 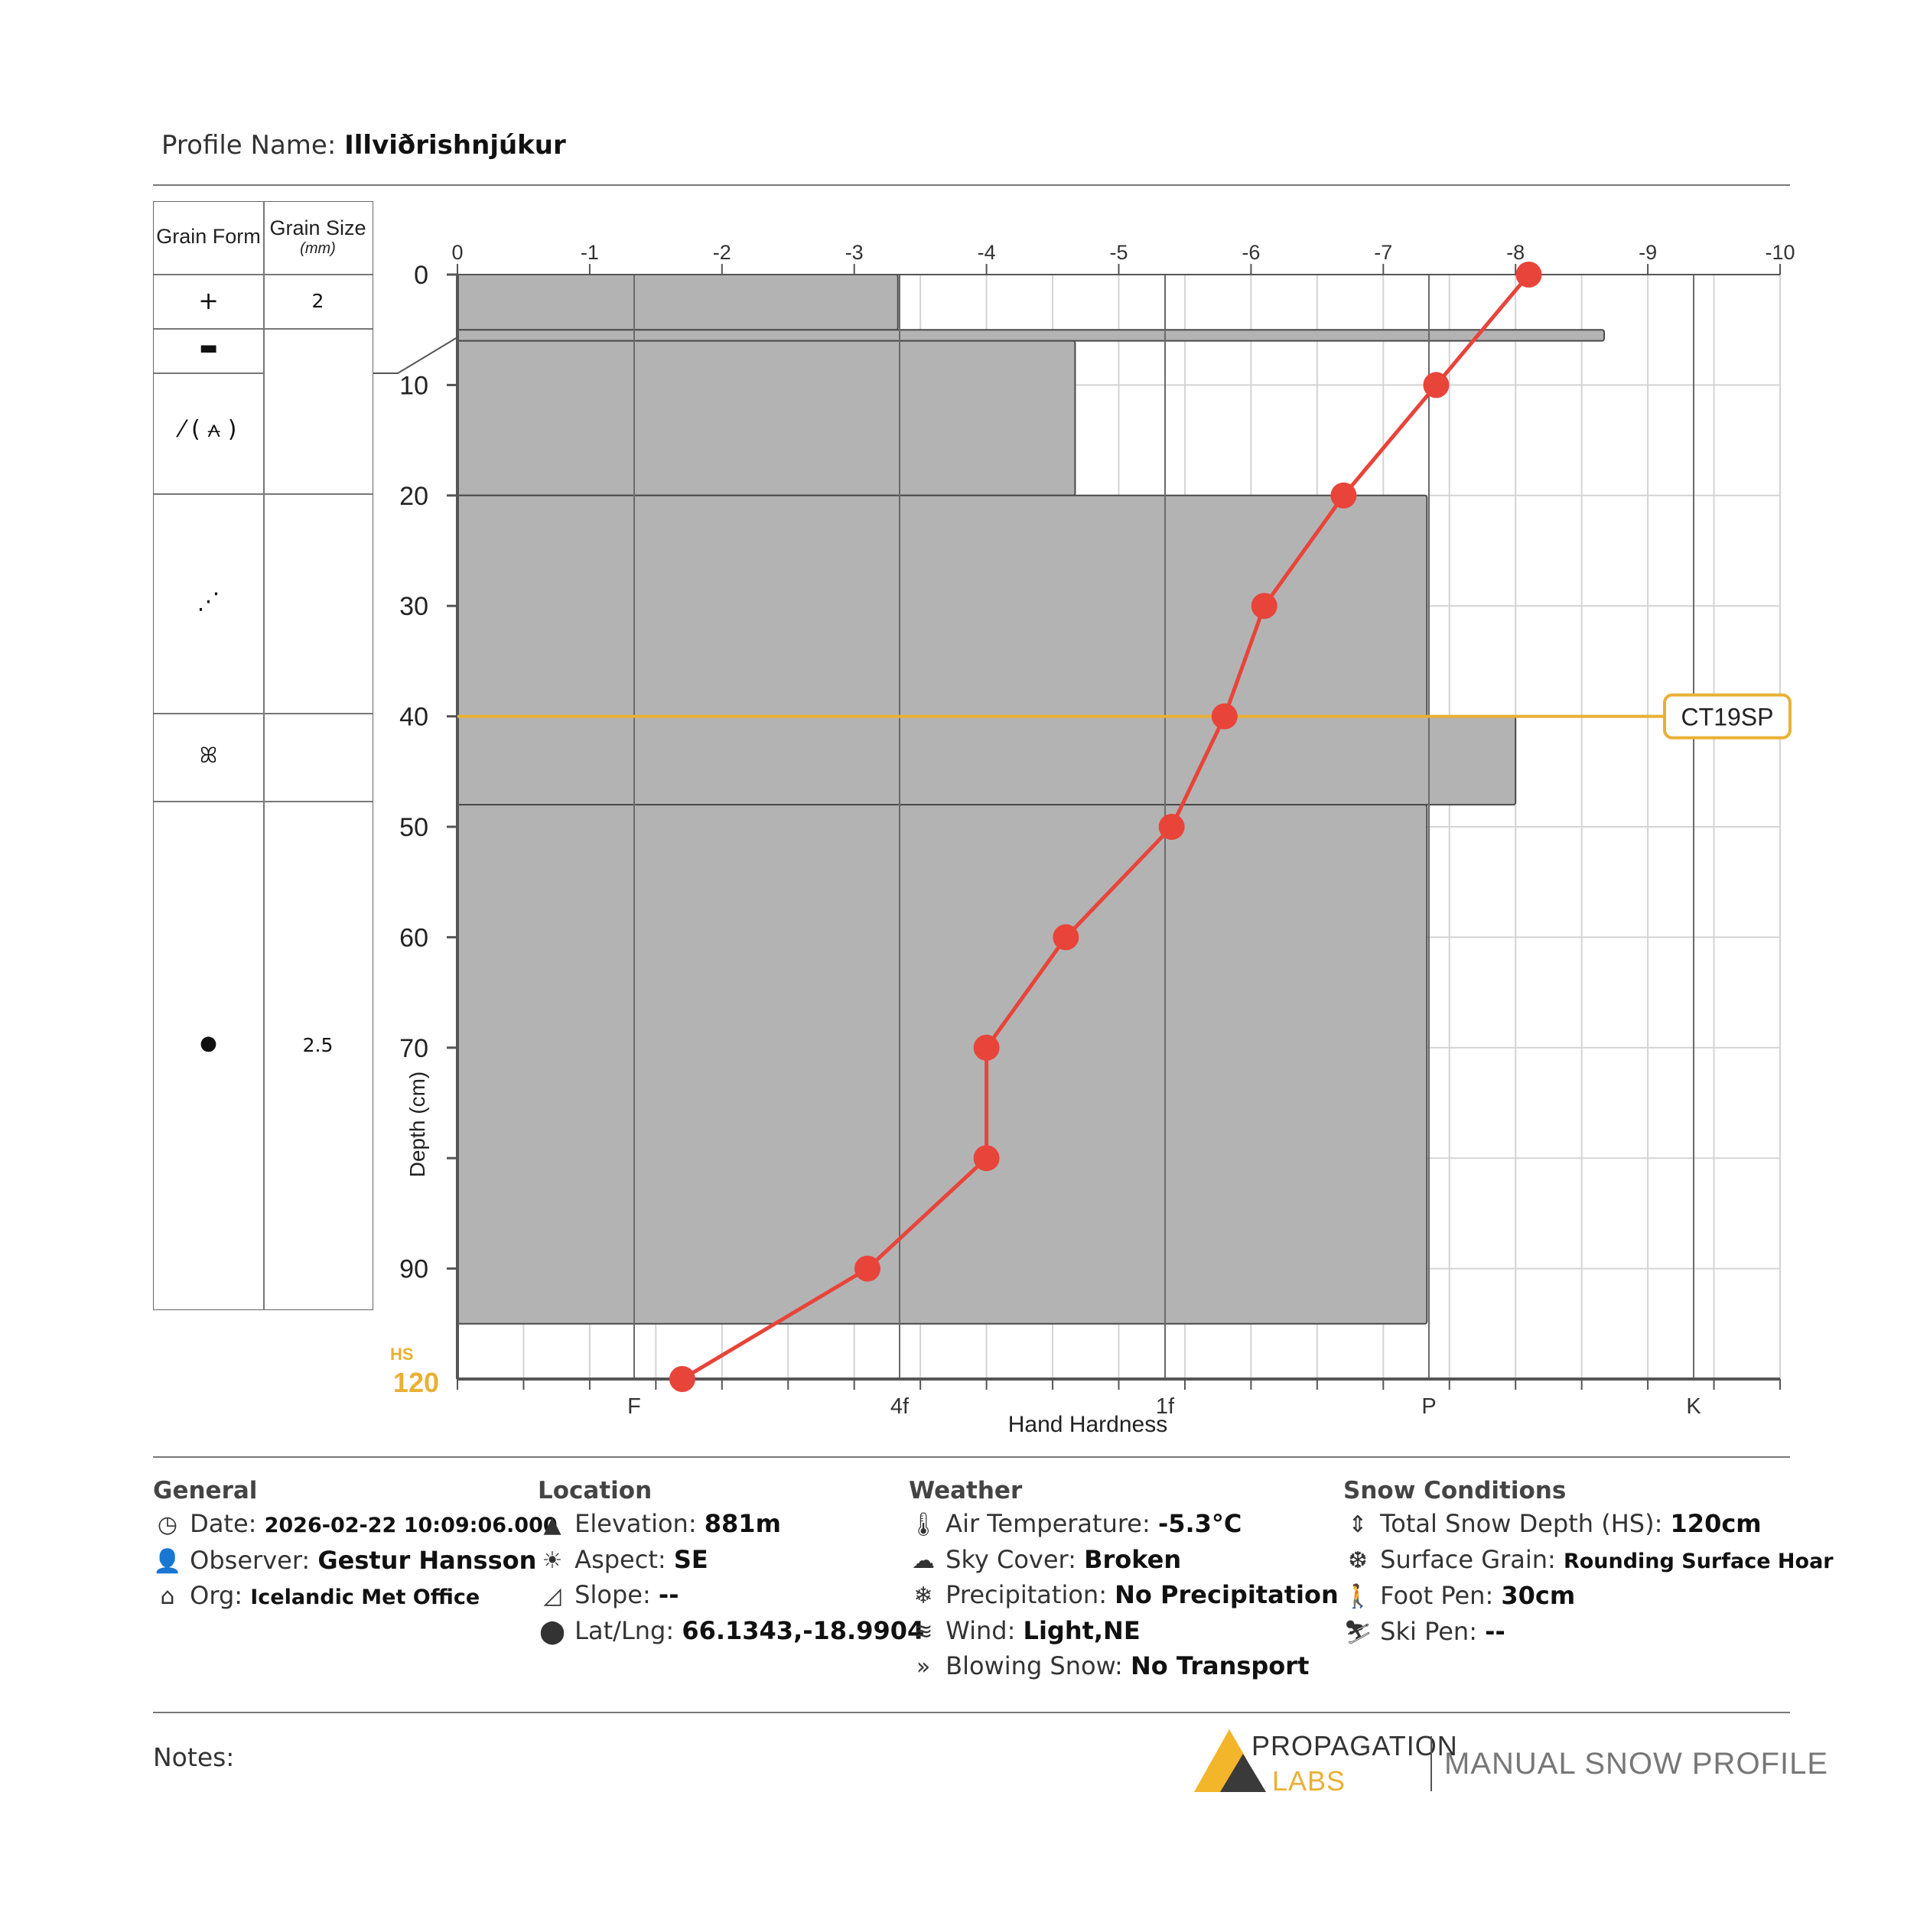 What do you see at coordinates (923, 1667) in the screenshot?
I see `double-chevron-icon: »` at bounding box center [923, 1667].